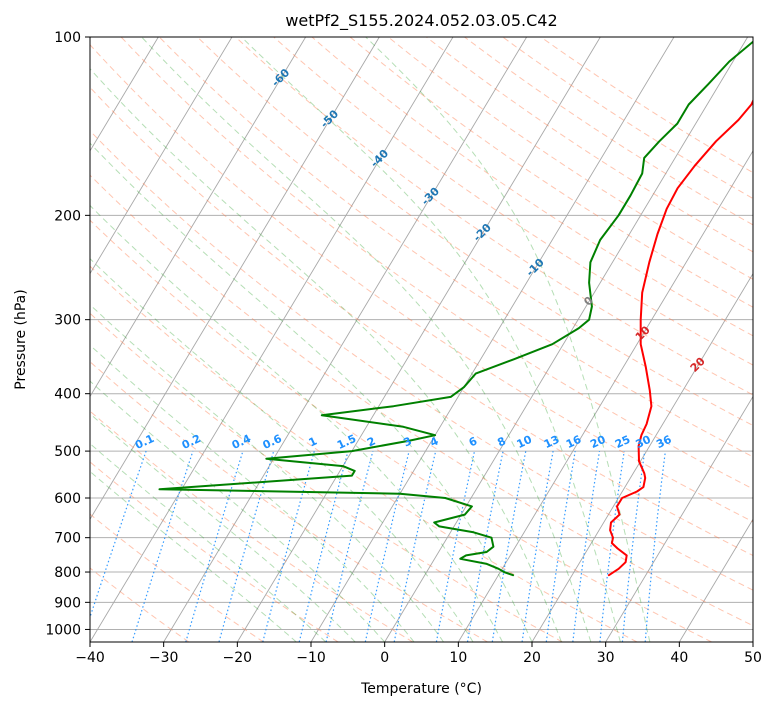  Describe the element at coordinates (421, 21) in the screenshot. I see `chart-title: wetPf2_S155.2024.052.03.05.C42` at that location.